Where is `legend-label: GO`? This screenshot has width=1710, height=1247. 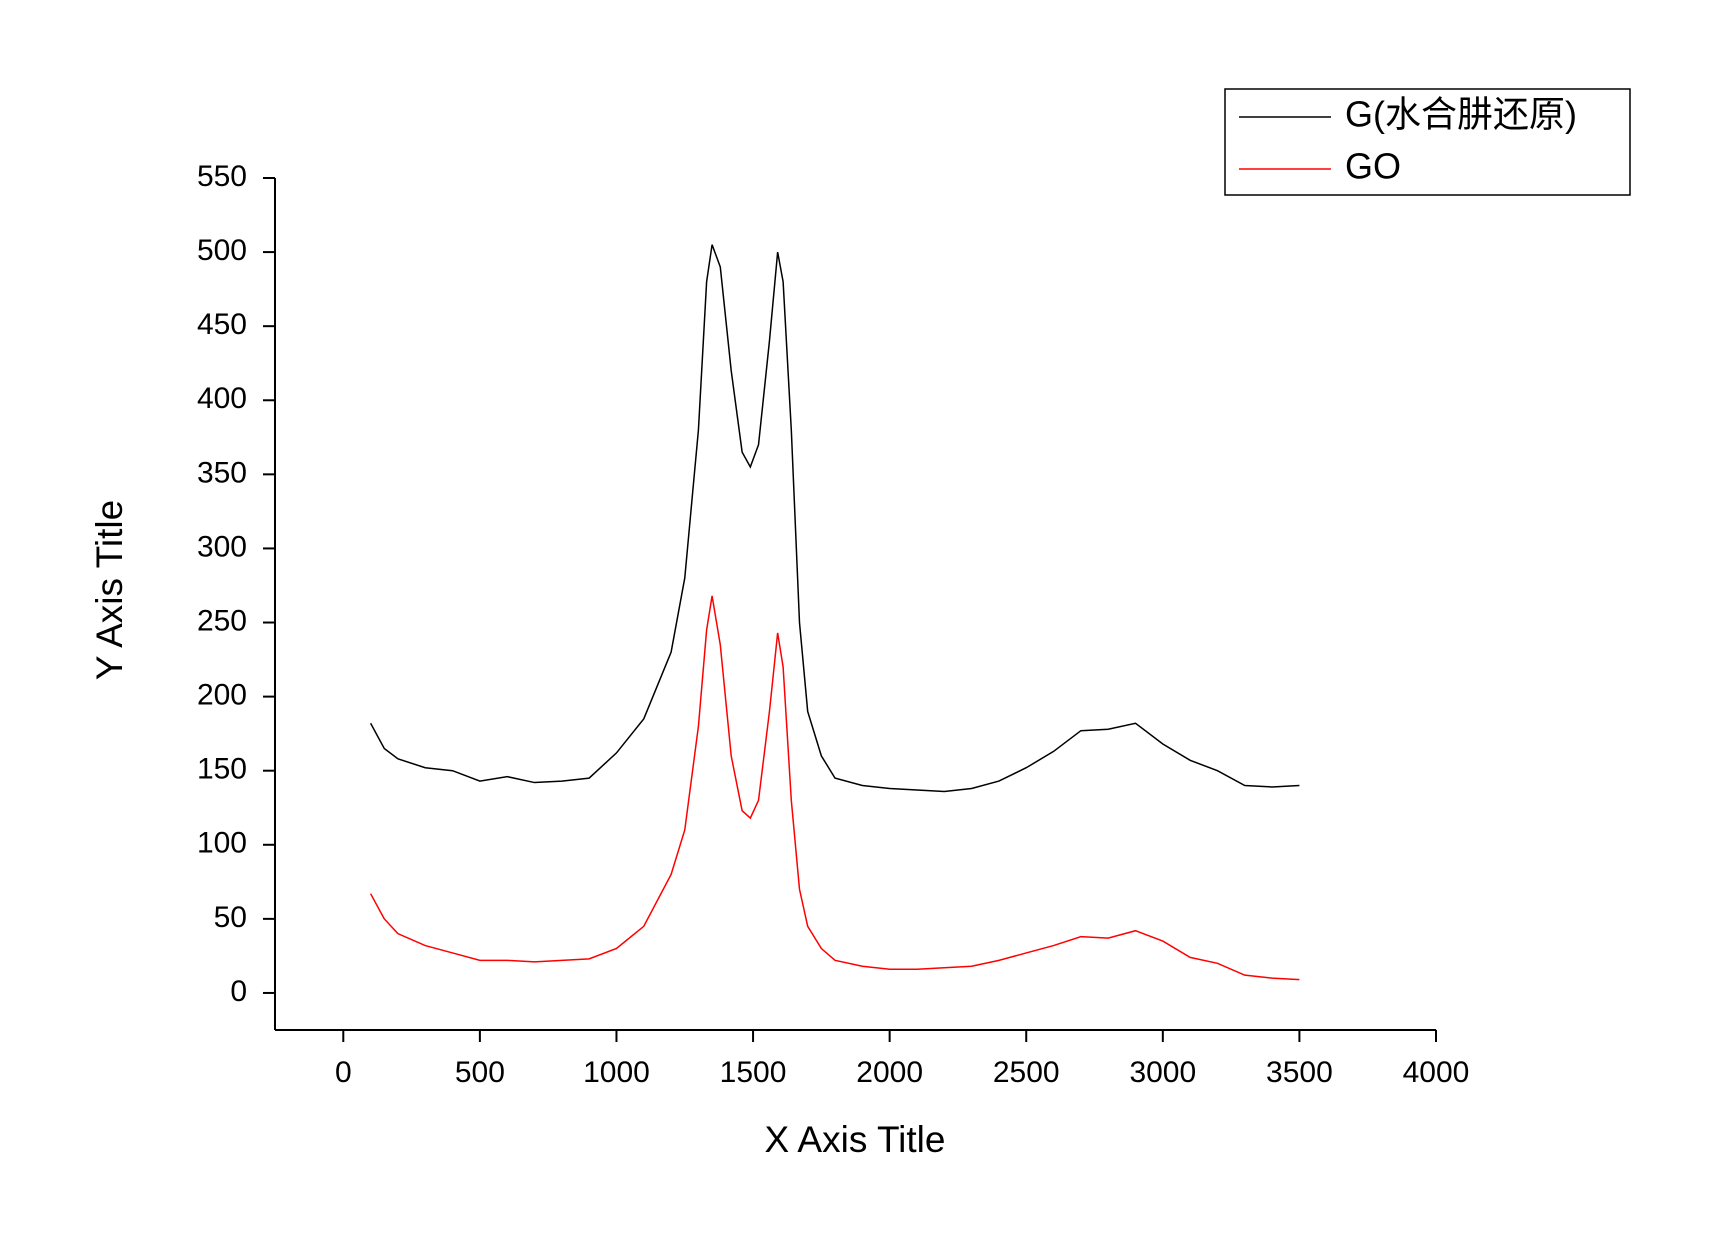 legend-label: GO is located at coordinates (1373, 166).